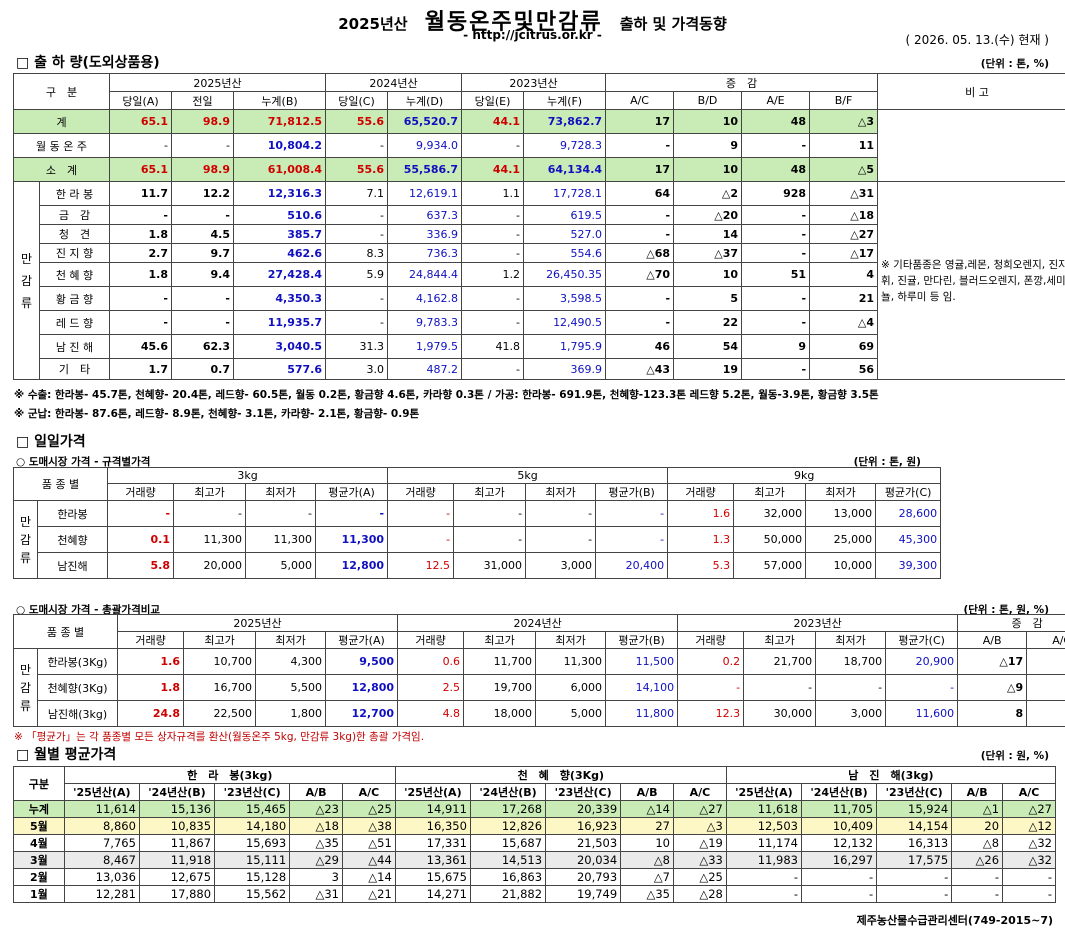 The width and height of the screenshot is (1065, 930). What do you see at coordinates (425, 346) in the screenshot?
I see `data-cell: 1,979.5` at bounding box center [425, 346].